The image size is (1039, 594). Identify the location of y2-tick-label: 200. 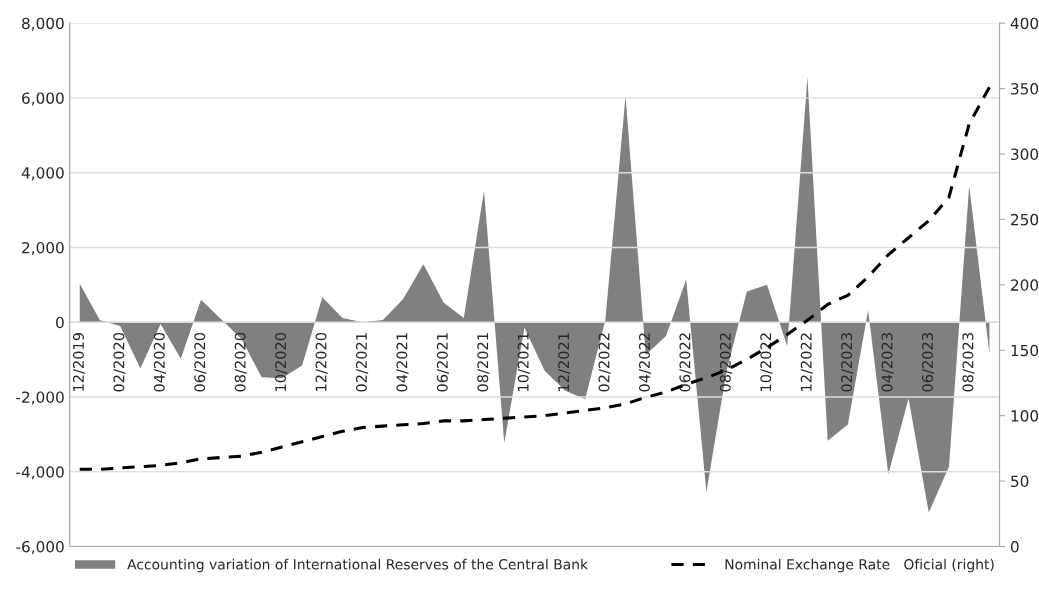
(1025, 285).